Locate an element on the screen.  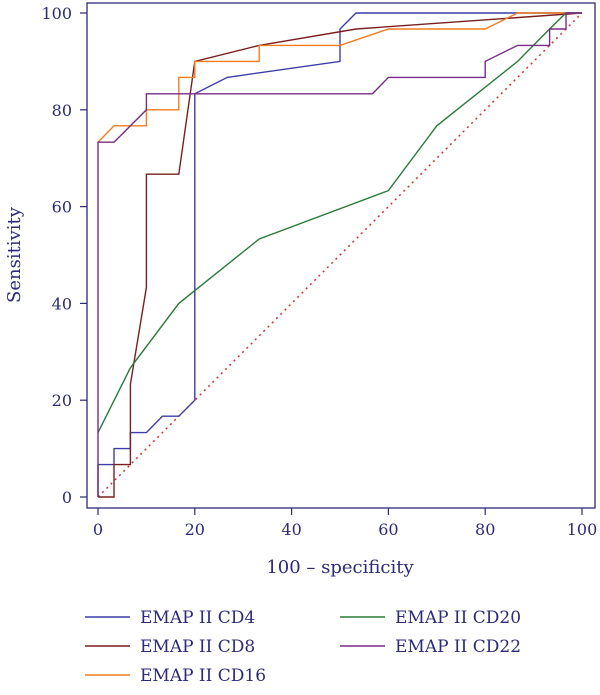
legend-label: EMAP II CD4 is located at coordinates (197, 618).